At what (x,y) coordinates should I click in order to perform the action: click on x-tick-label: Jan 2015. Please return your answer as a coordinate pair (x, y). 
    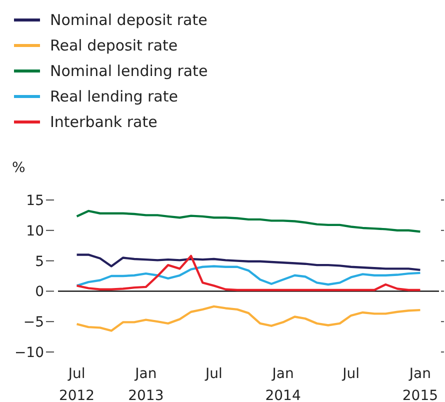
    Looking at the image, I should click on (420, 384).